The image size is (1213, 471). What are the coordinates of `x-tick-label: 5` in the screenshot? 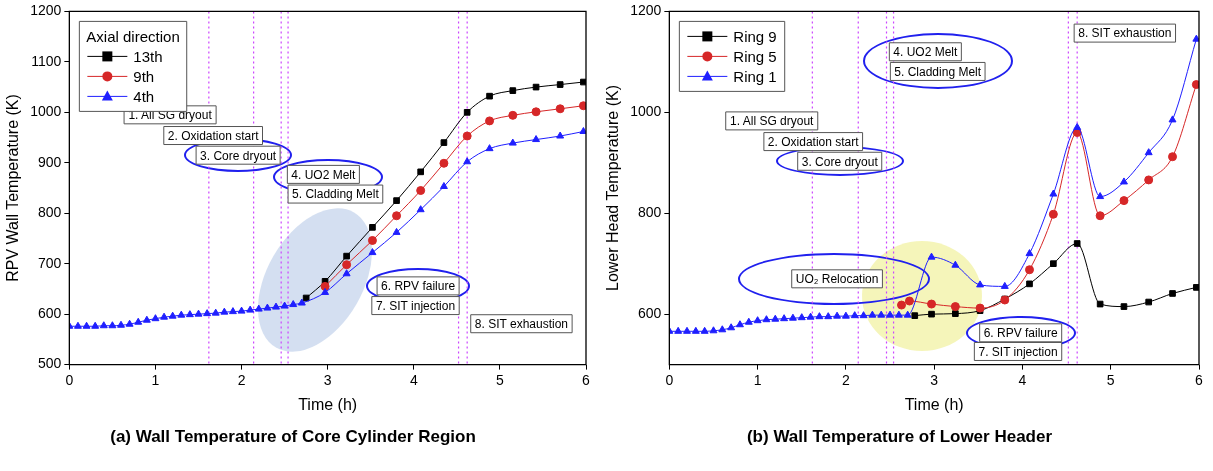 It's located at (499, 379).